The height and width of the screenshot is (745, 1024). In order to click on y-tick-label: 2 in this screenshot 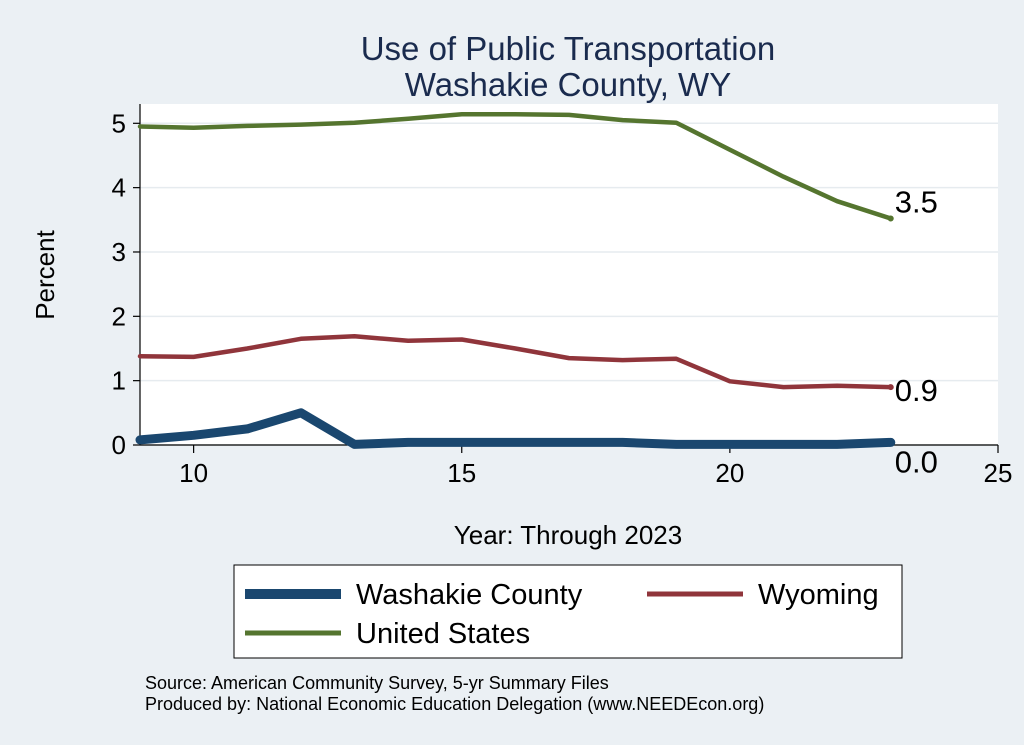, I will do `click(119, 316)`.